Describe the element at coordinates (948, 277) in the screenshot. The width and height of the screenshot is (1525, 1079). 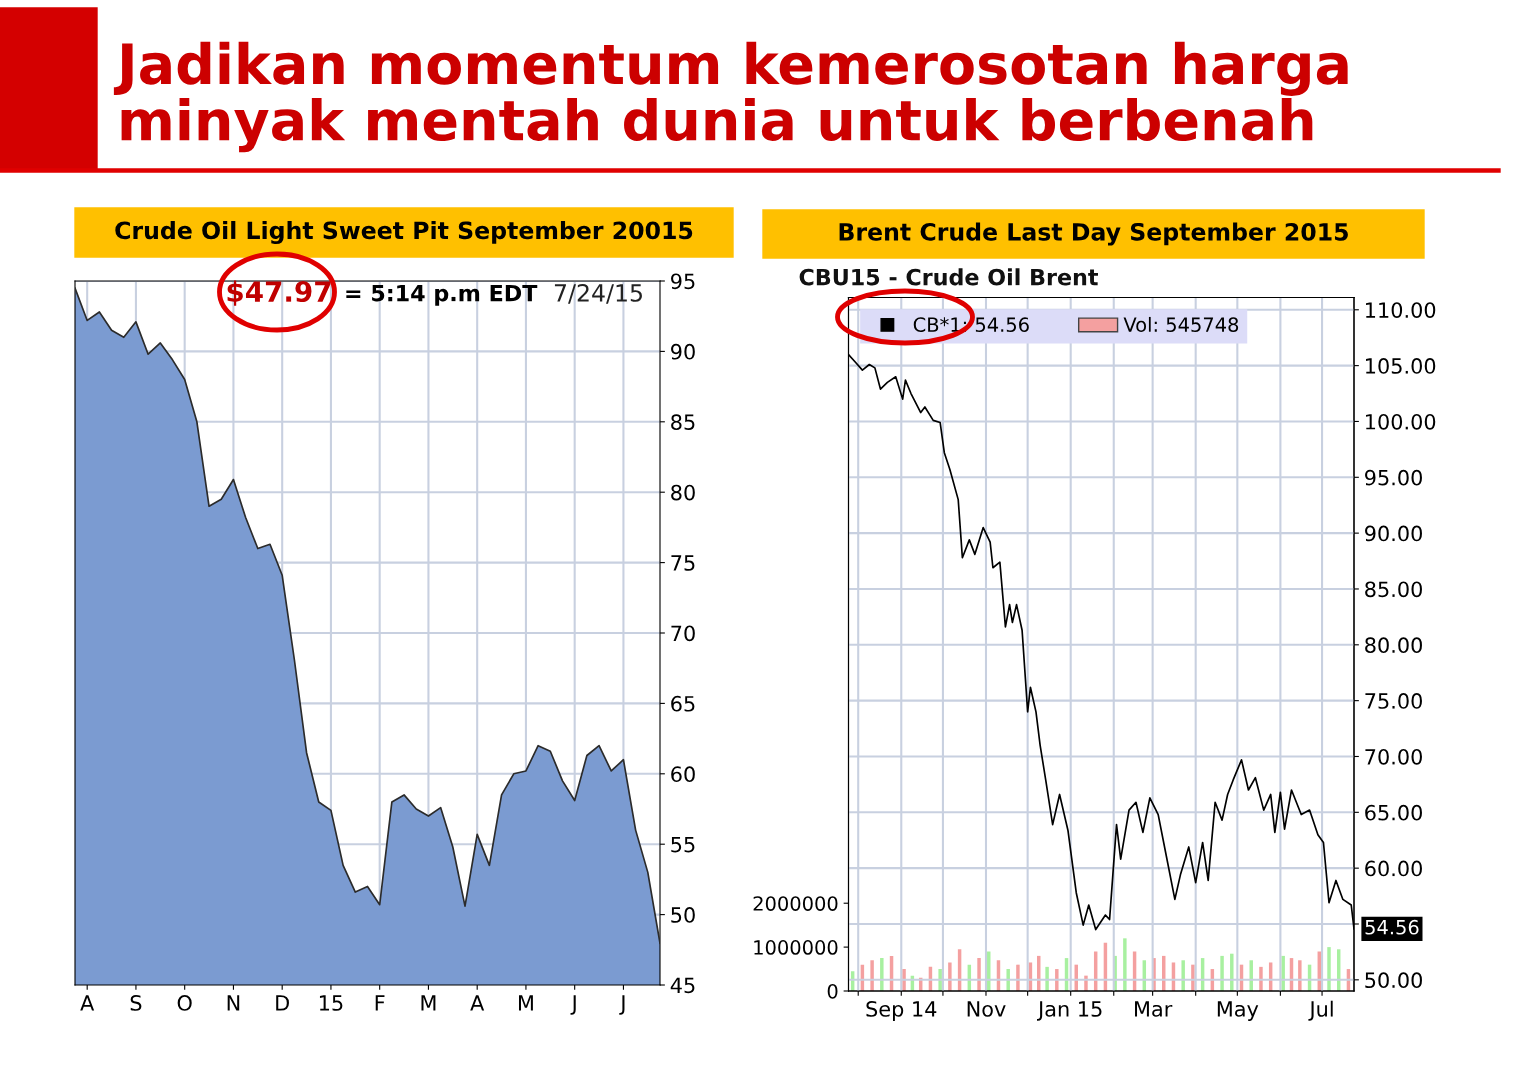
I see `chart-subtitle: CBU15 - Crude Oil Brent` at that location.